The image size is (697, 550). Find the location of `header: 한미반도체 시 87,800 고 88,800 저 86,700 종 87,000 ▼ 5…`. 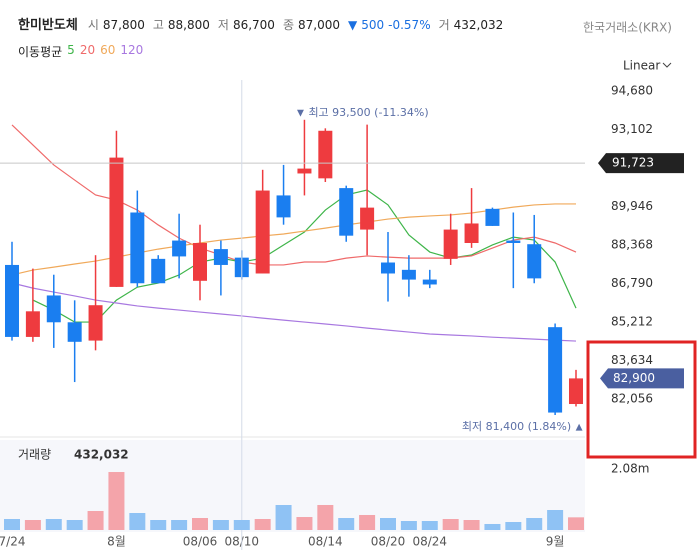

header: 한미반도체 시 87,800 고 88,800 저 86,700 종 87,000 ▼ 5… is located at coordinates (262, 23).